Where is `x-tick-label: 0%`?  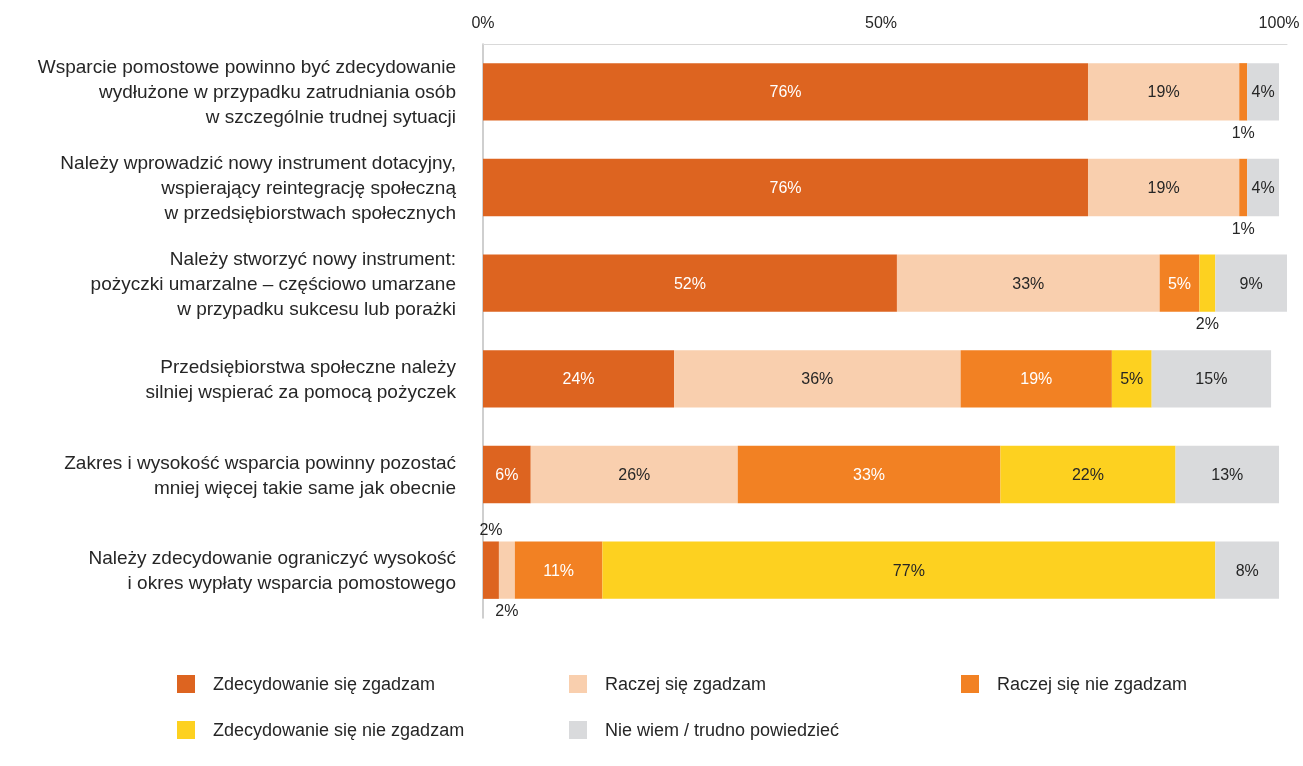 x-tick-label: 0% is located at coordinates (483, 22).